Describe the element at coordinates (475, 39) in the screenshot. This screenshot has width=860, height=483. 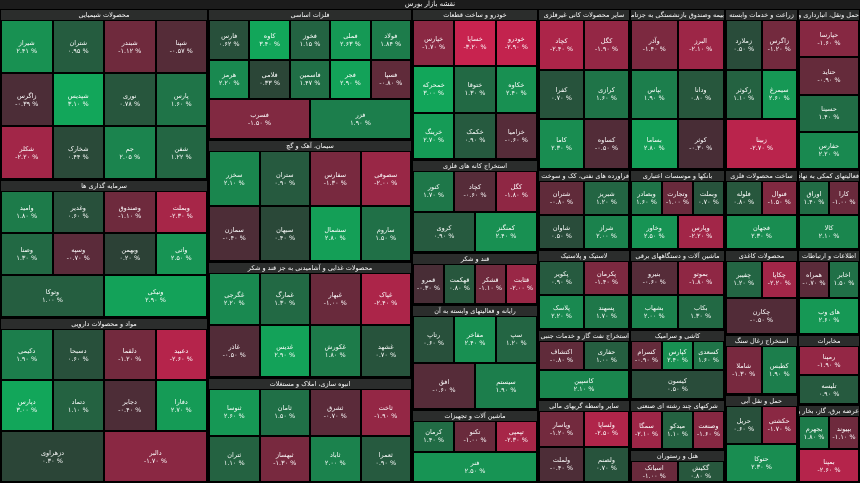
I see `stock-name: خساپا` at that location.